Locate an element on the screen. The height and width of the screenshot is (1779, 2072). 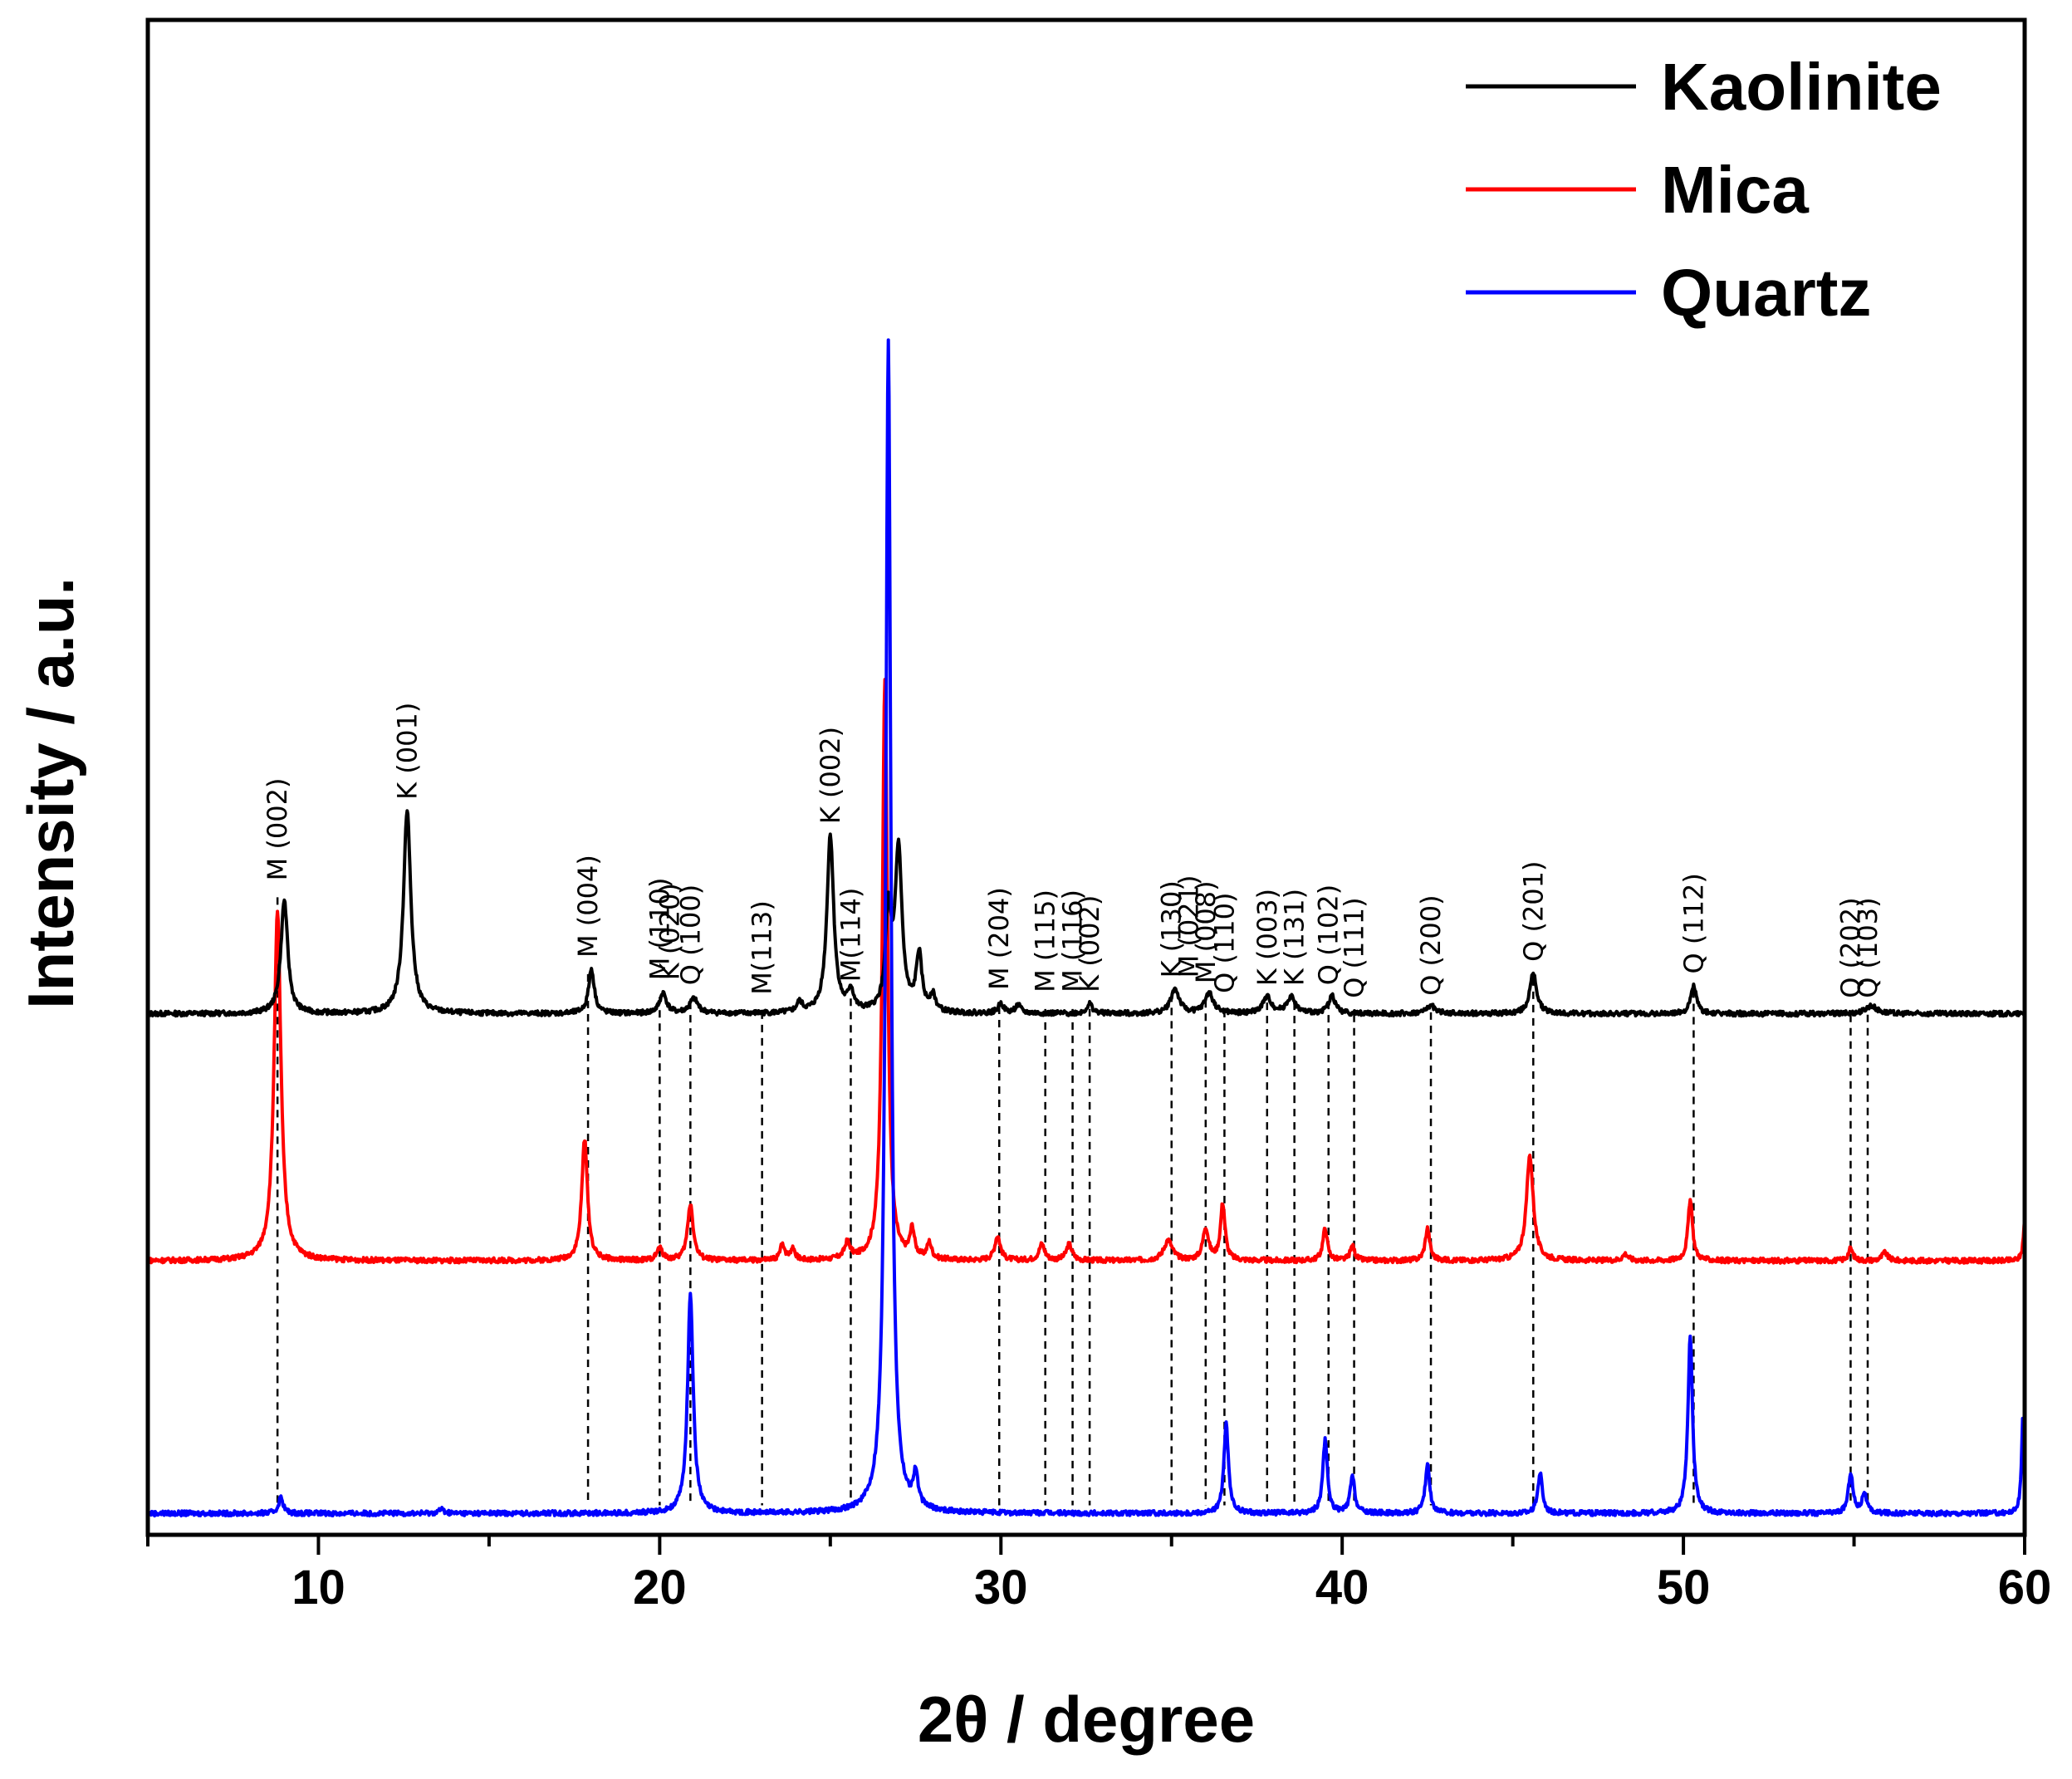
peak-label: M (110) is located at coordinates (659, 929).